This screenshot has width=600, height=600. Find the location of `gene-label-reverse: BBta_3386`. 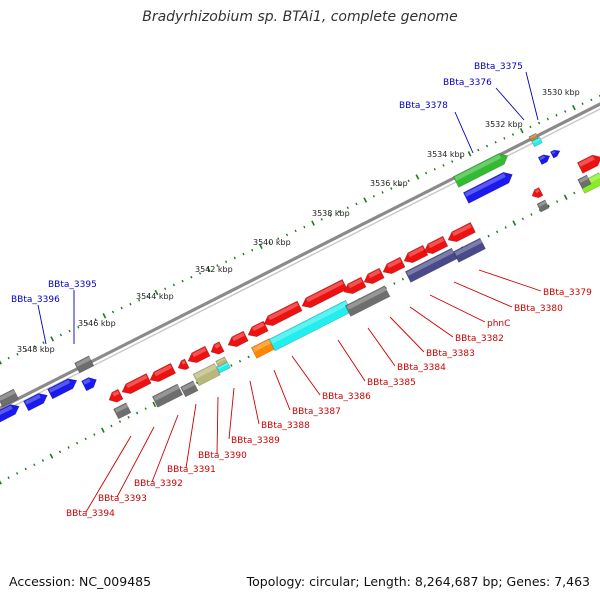

gene-label-reverse: BBta_3386 is located at coordinates (346, 397).